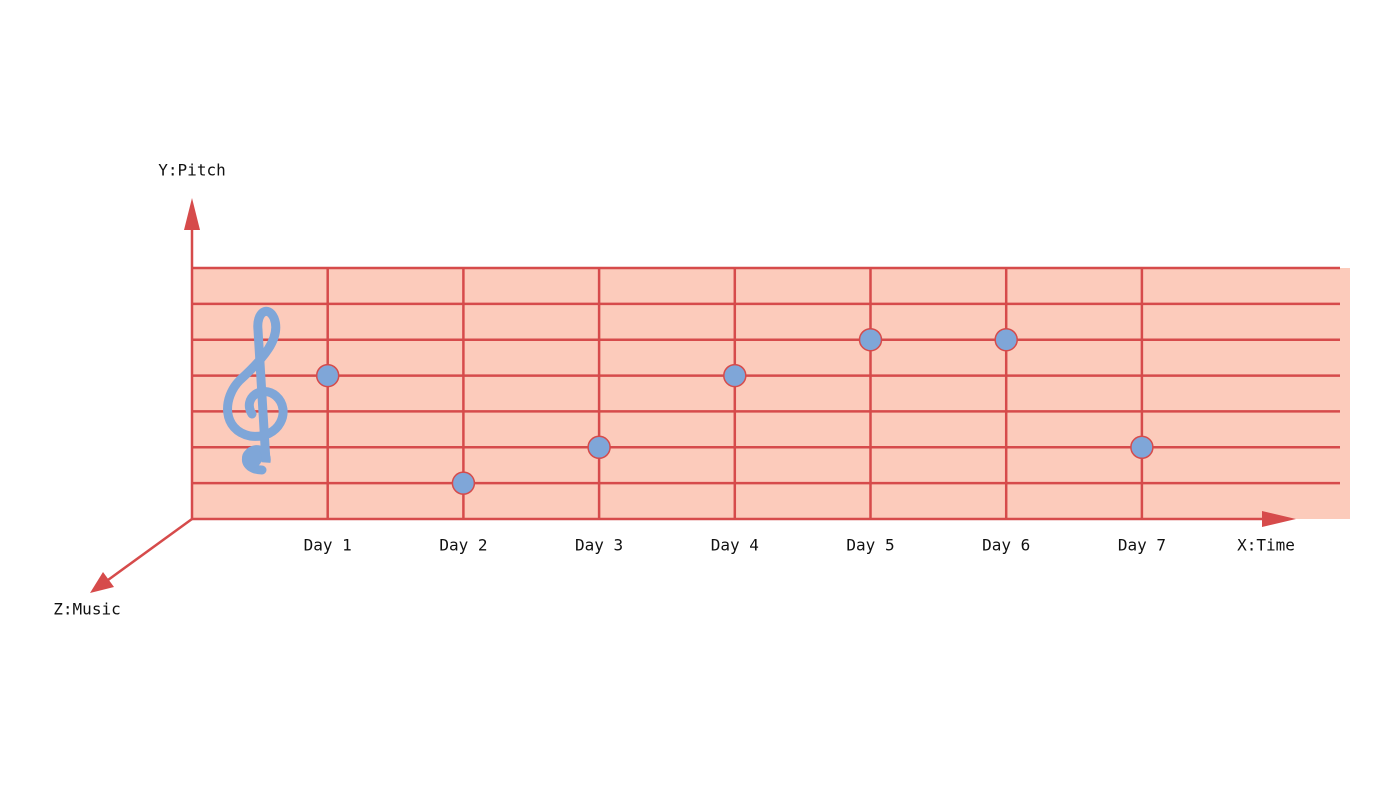 Image resolution: width=1400 pixels, height=788 pixels. Describe the element at coordinates (191, 170) in the screenshot. I see `y-axis-label: Y:Pitch` at that location.